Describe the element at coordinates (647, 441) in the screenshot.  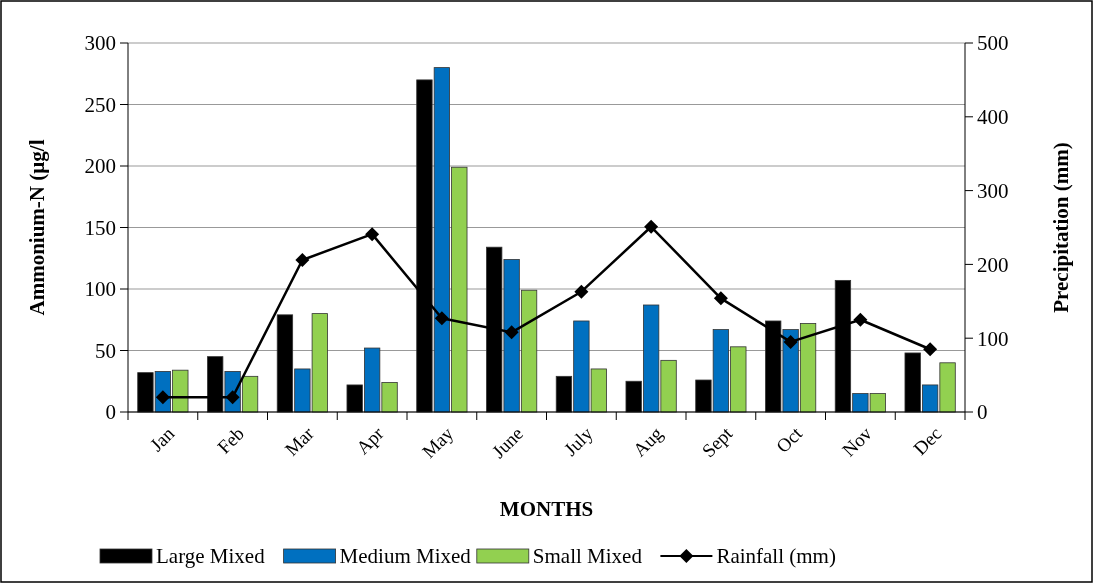
I see `x-tick-label: Aug` at that location.